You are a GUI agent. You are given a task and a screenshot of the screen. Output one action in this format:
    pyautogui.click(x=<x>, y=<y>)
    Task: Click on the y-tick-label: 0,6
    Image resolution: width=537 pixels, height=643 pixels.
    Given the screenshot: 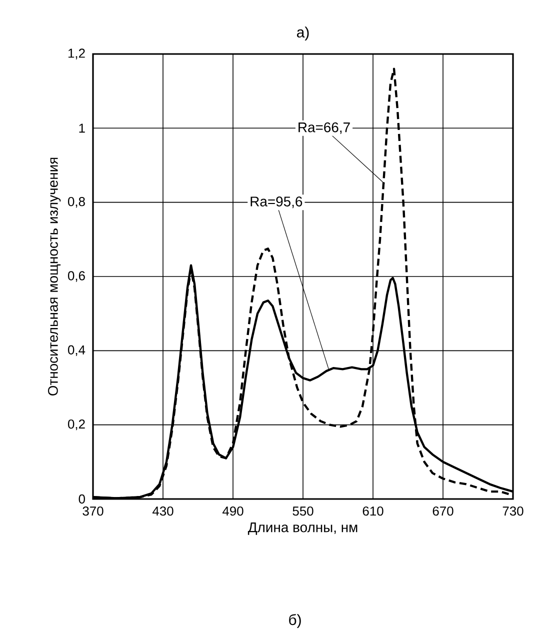 What is the action you would take?
    pyautogui.click(x=76, y=276)
    